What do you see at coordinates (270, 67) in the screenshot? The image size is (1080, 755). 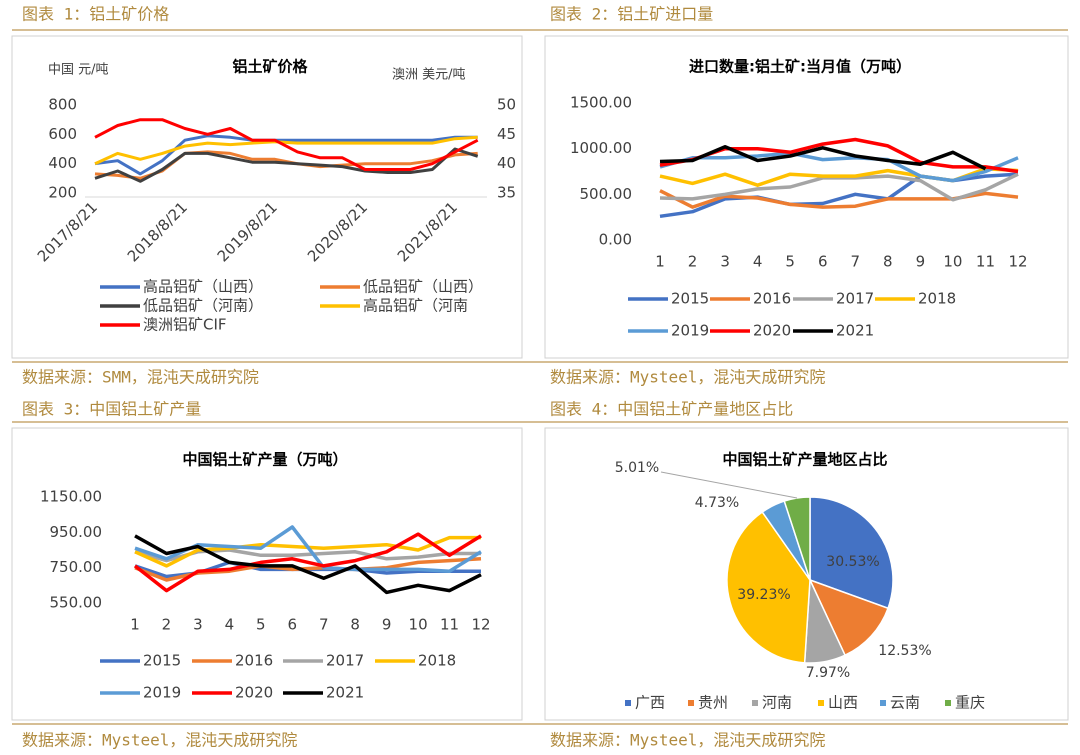 I see `chart-title: 铝土矿价格` at bounding box center [270, 67].